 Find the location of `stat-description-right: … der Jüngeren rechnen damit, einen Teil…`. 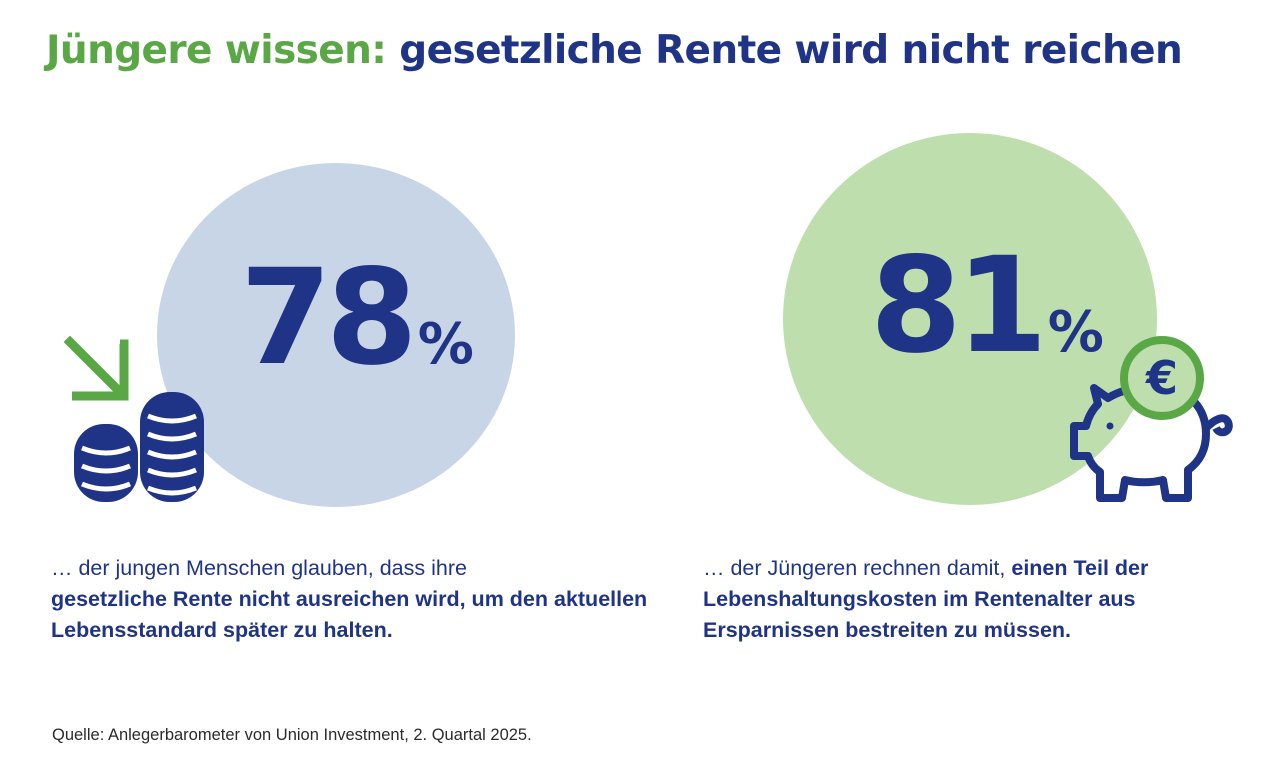

stat-description-right: … der Jüngeren rechnen damit, einen Teil… is located at coordinates (983, 599).